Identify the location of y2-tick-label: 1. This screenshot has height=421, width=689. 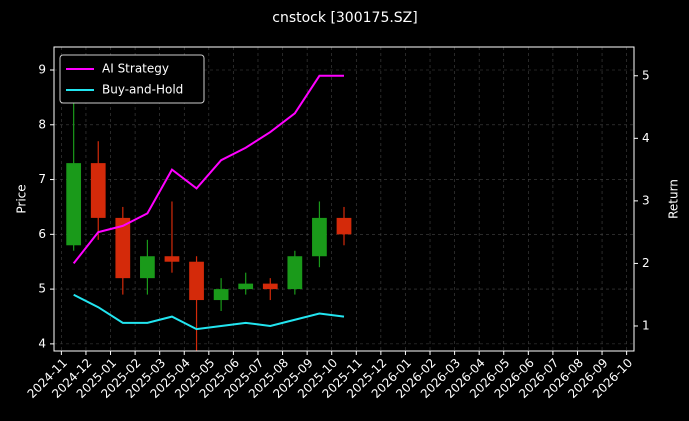
(646, 325).